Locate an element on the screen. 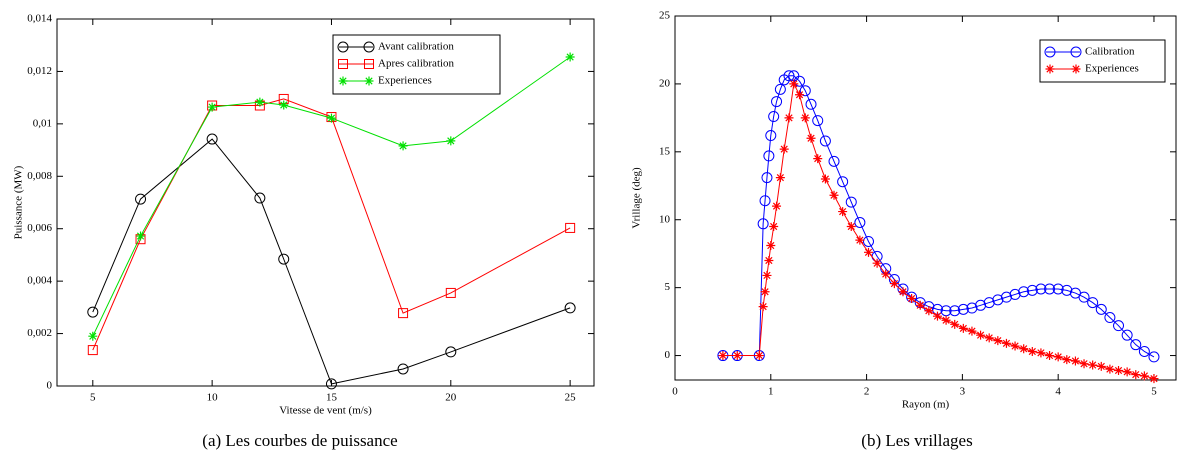  y-tick-label: 20 is located at coordinates (665, 83).